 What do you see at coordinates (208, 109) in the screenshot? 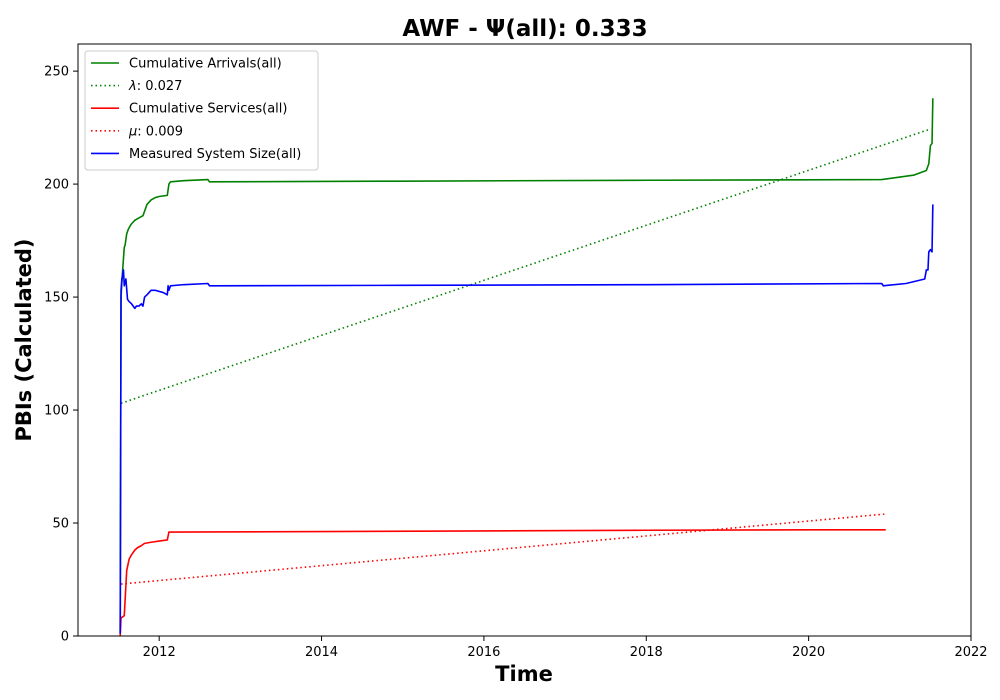
I see `legend-label: Cumulative Services(all)` at bounding box center [208, 109].